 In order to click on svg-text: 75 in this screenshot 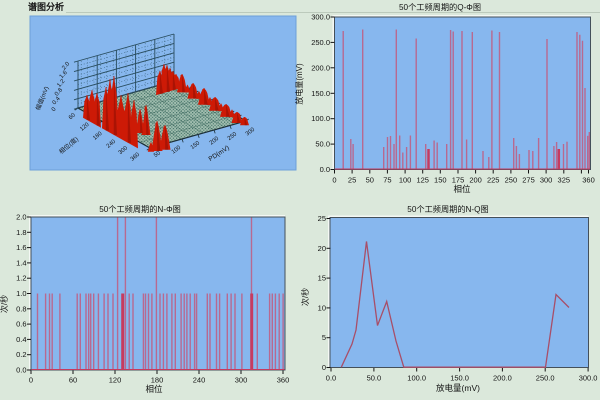, I will do `click(387, 180)`.